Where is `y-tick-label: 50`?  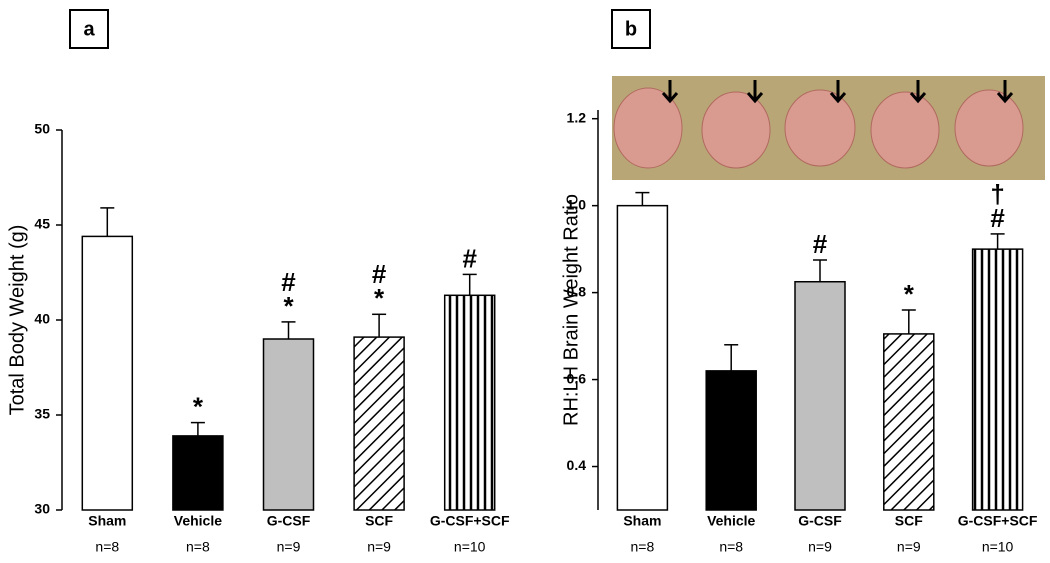 y-tick-label: 50 is located at coordinates (42, 129).